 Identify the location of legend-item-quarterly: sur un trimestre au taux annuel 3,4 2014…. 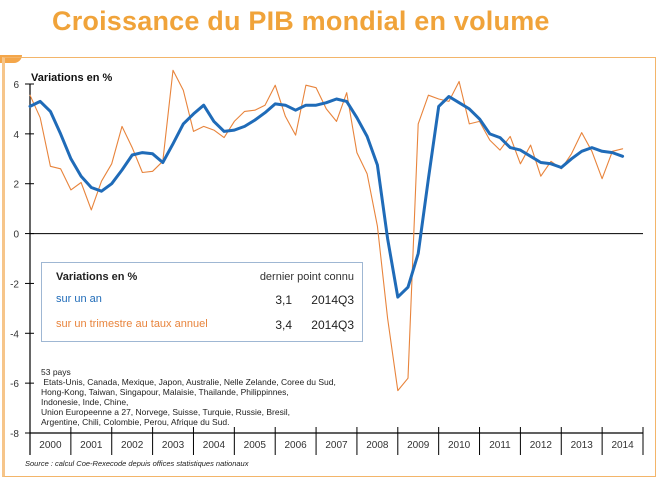
(205, 326).